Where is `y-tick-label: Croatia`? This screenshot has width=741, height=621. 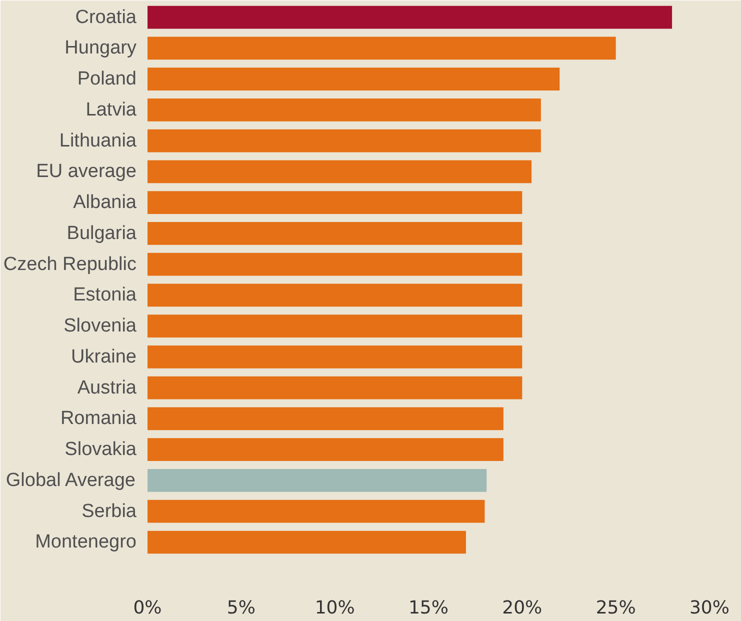
y-tick-label: Croatia is located at coordinates (106, 17).